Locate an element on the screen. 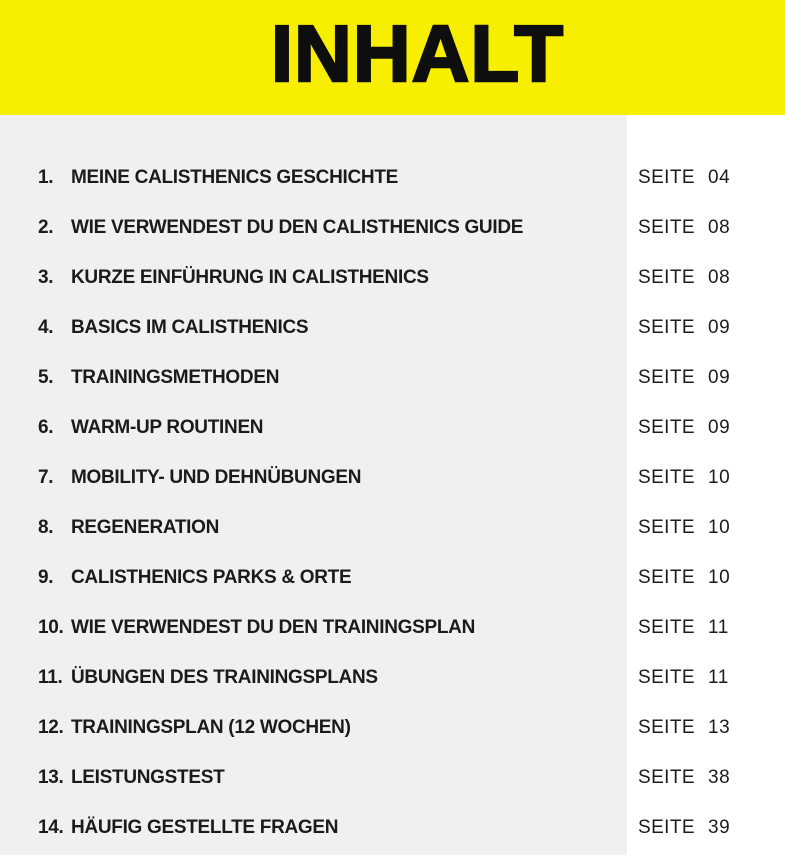  toc-entry: 9. CALISTHENICS PARKS & ORTE SEITE 10 is located at coordinates (392, 578).